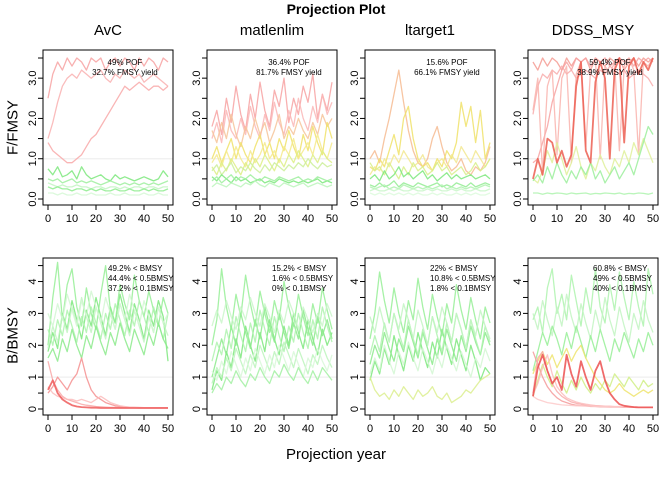  What do you see at coordinates (610, 72) in the screenshot?
I see `panel-annotation: 38.9% FMSY yield` at bounding box center [610, 72].